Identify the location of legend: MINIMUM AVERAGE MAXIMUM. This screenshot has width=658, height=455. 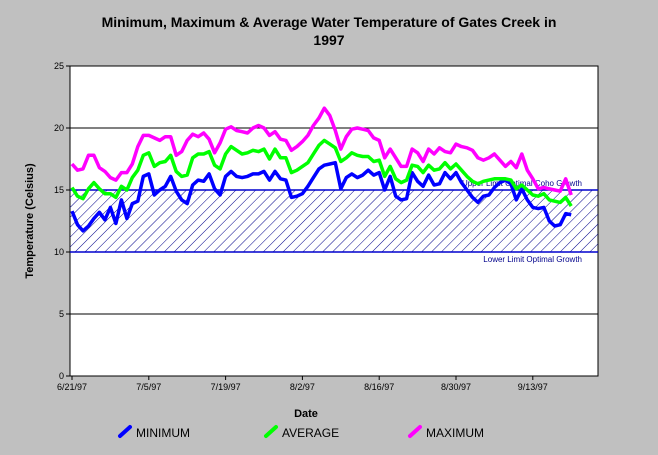
(301, 432).